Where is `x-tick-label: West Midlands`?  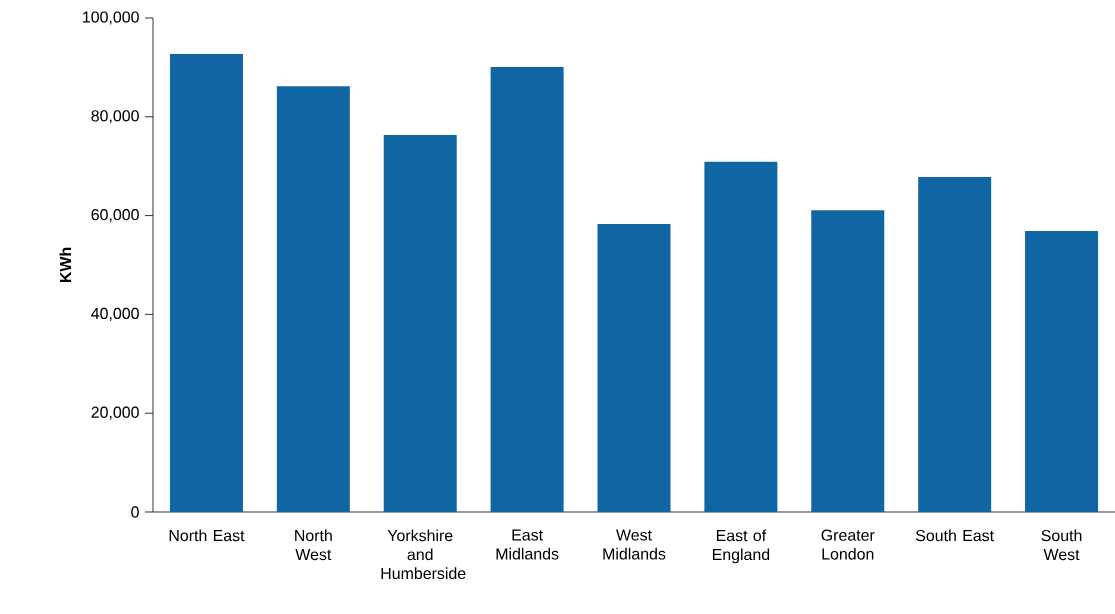
x-tick-label: West Midlands is located at coordinates (634, 544).